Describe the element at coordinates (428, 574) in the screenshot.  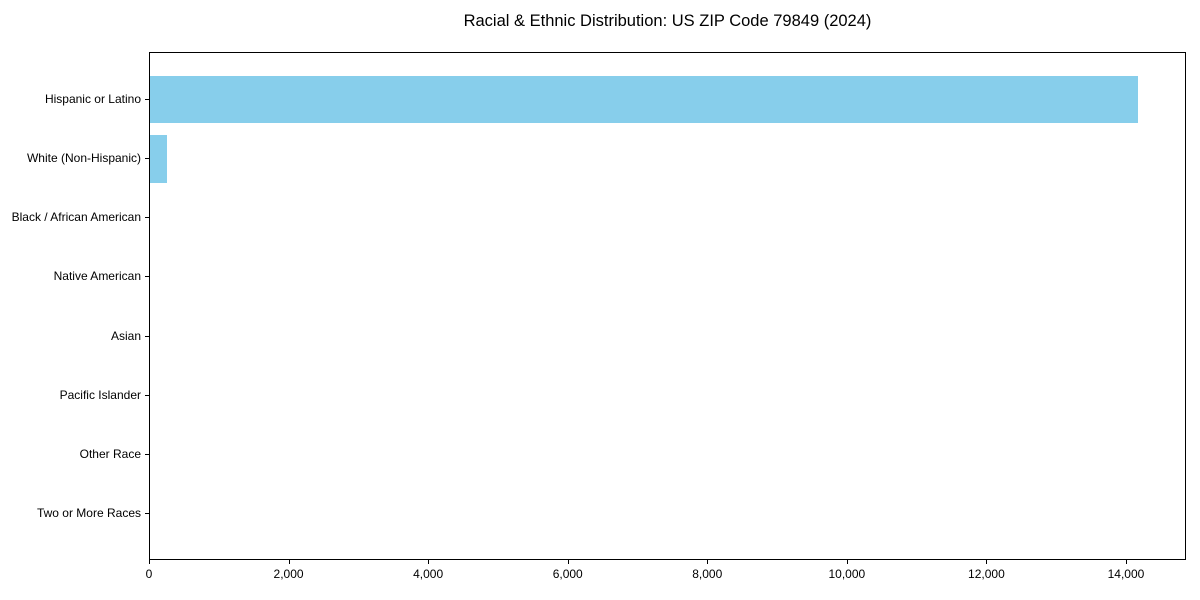
I see `x-tick-label: 4,000` at that location.